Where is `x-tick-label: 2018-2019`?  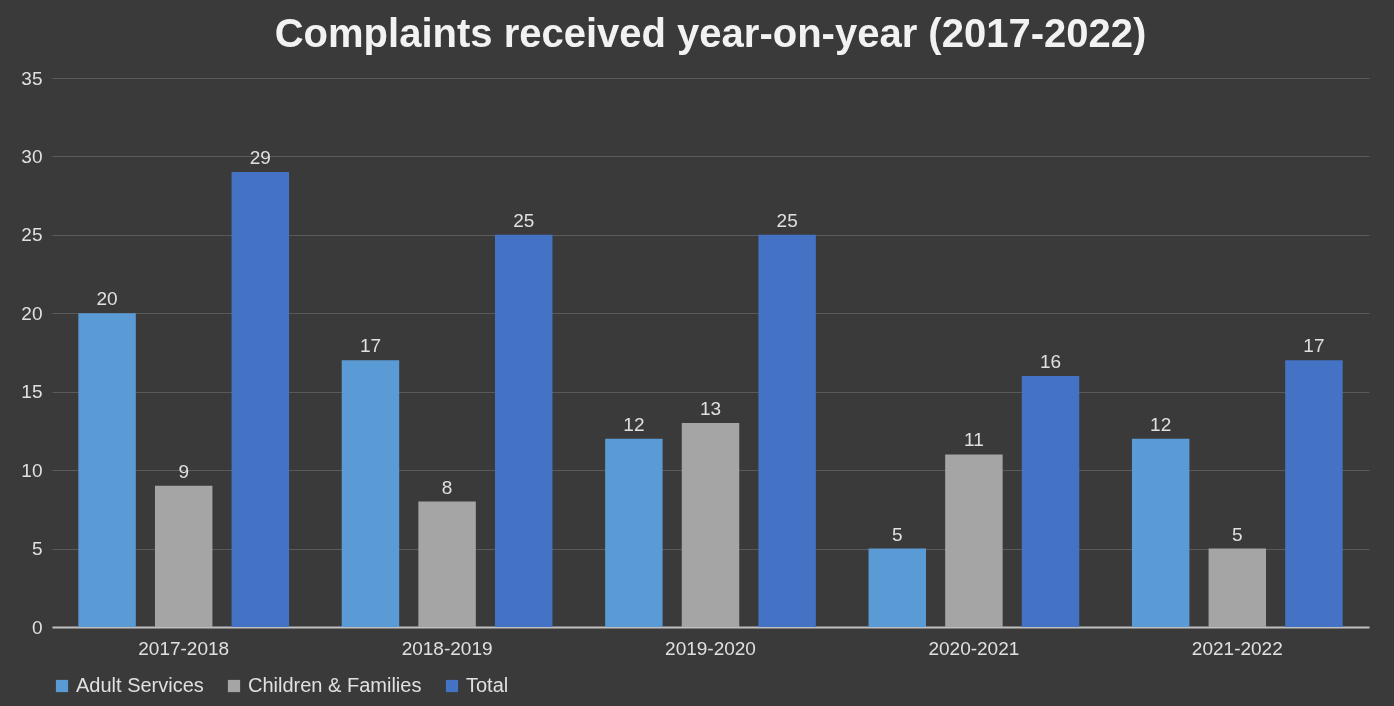
x-tick-label: 2018-2019 is located at coordinates (447, 648).